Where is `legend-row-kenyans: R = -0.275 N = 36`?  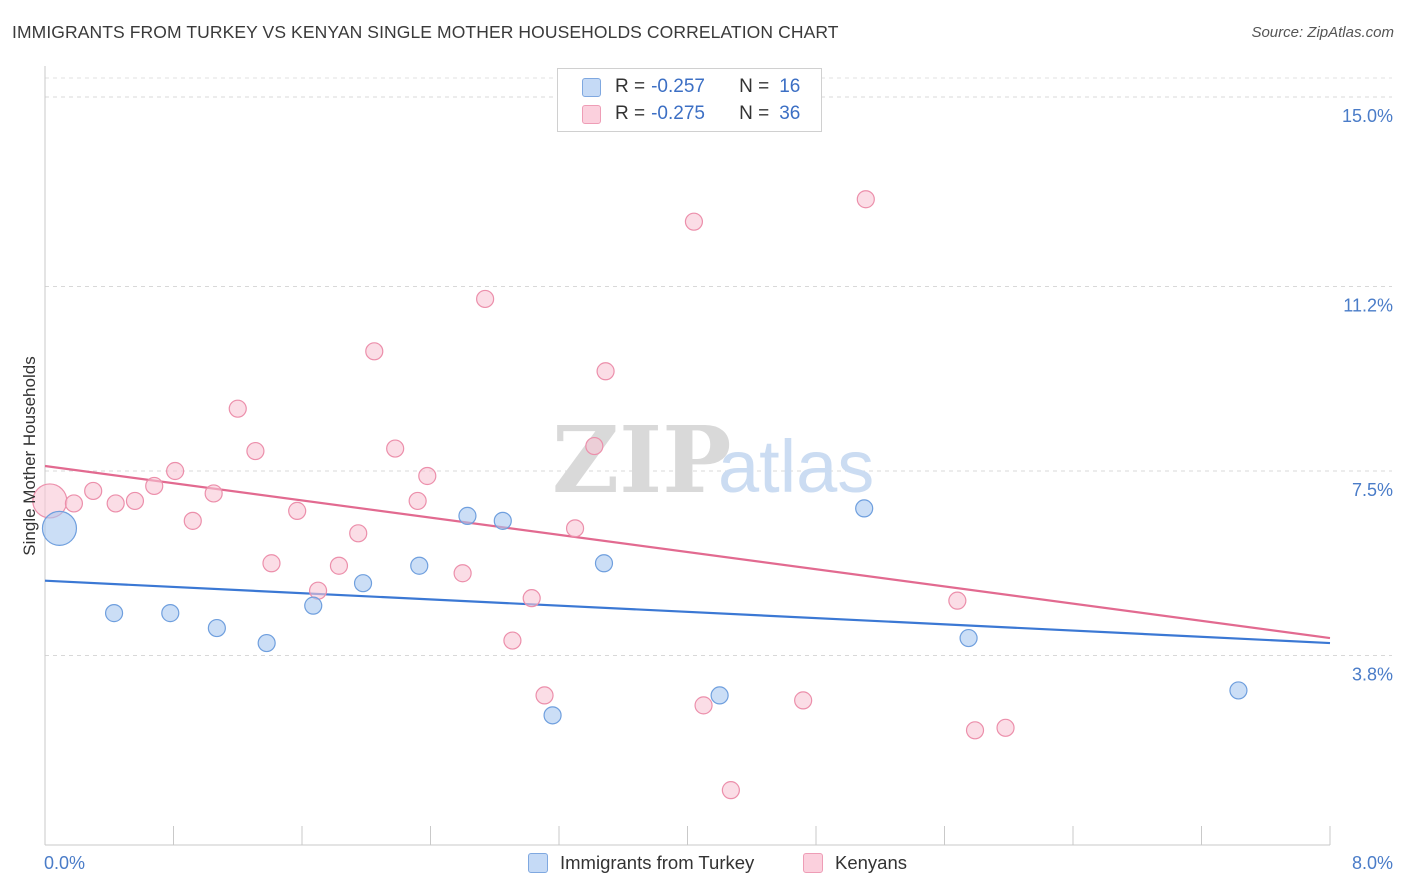 legend-row-kenyans: R = -0.275 N = 36 is located at coordinates (691, 114).